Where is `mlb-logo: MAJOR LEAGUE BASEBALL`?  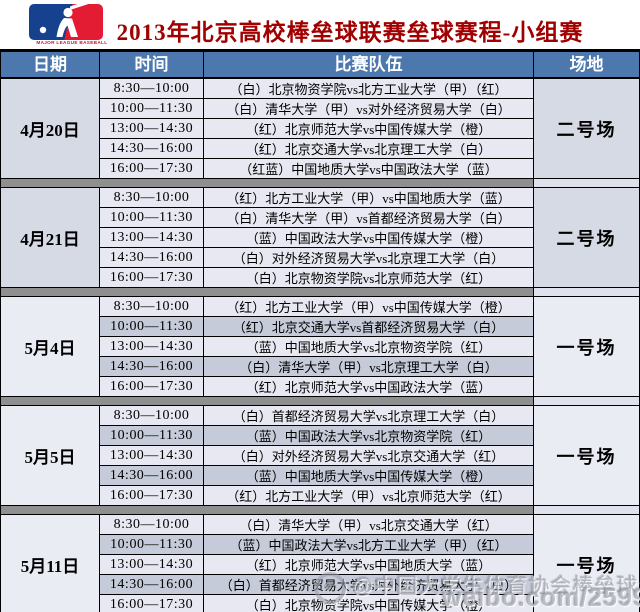 mlb-logo: MAJOR LEAGUE BASEBALL is located at coordinates (68, 25).